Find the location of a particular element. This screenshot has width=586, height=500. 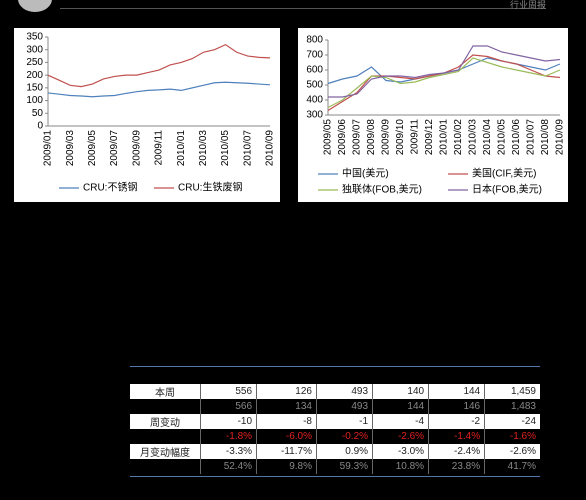

legend-label: 独联体(FOB,美元) is located at coordinates (382, 189).